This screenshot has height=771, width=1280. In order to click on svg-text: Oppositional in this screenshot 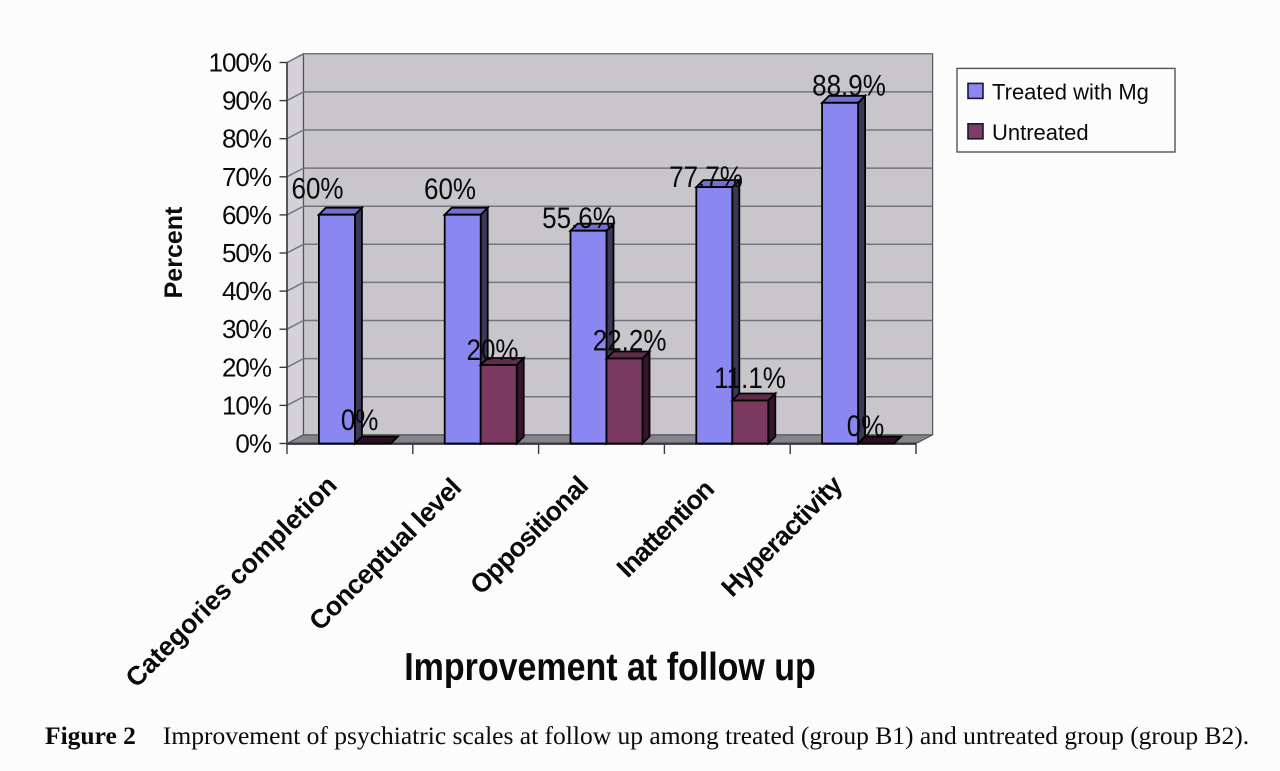, I will do `click(529, 535)`.